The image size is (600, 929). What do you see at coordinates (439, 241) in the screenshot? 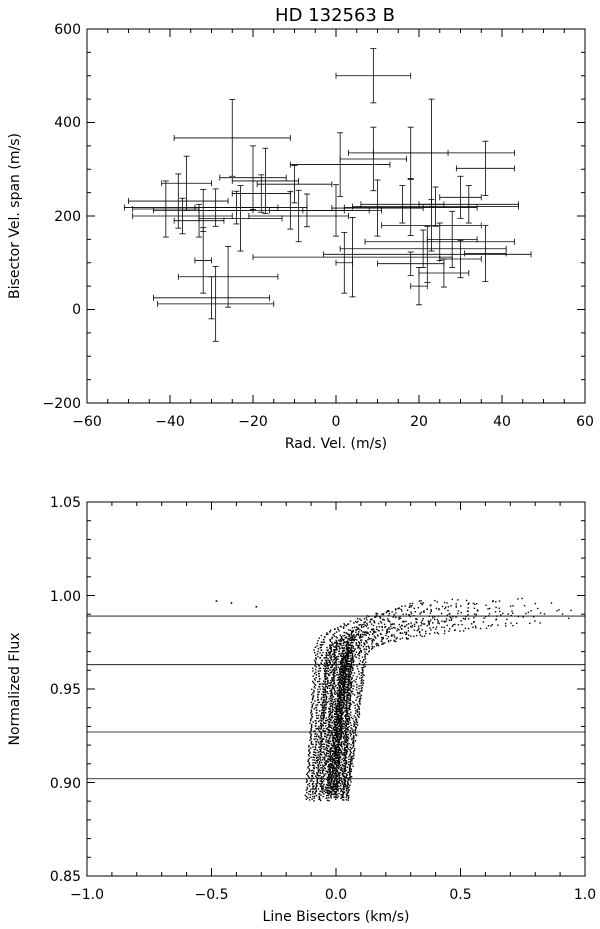
I see `data-point` at bounding box center [439, 241].